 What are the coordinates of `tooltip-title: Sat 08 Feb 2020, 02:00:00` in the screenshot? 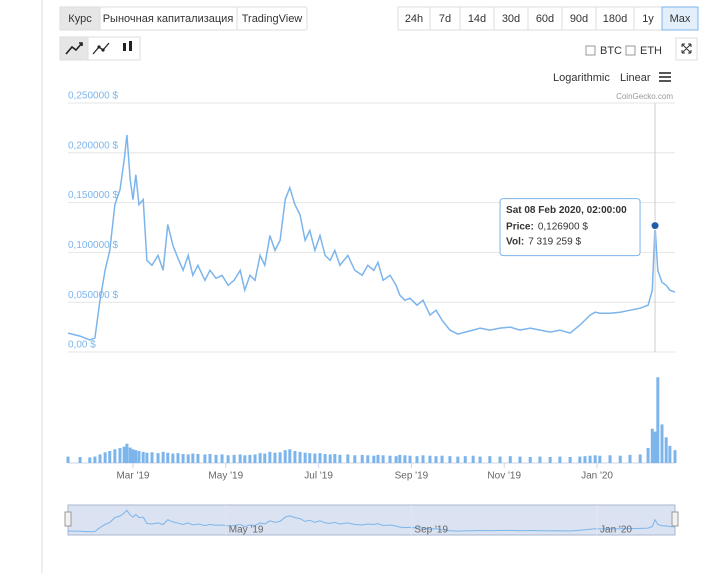 It's located at (566, 210).